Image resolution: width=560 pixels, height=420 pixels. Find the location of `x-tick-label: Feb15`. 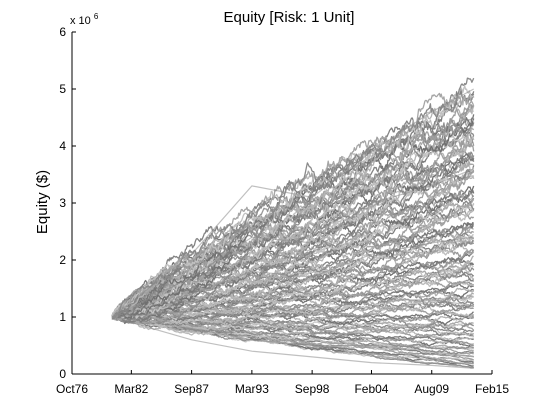

x-tick-label: Feb15 is located at coordinates (492, 389).